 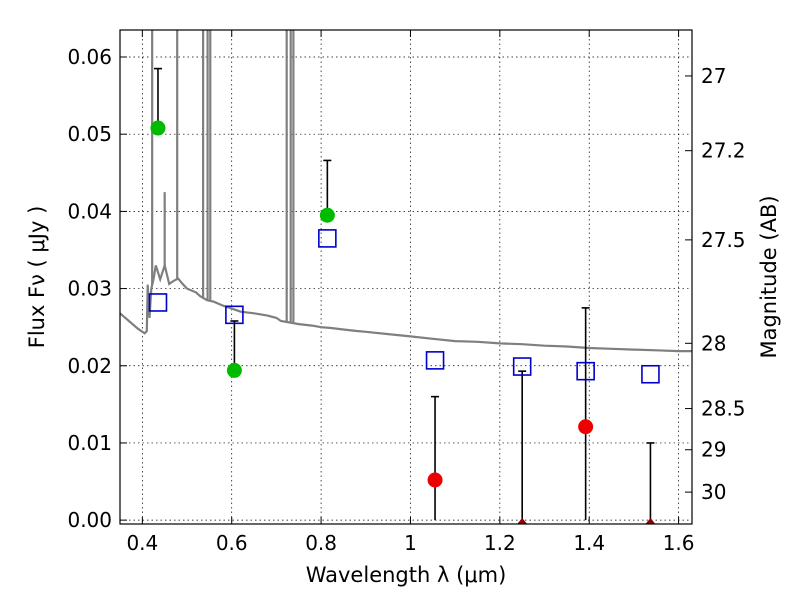 I want to click on y2-tick-label: 29, so click(x=713, y=450).